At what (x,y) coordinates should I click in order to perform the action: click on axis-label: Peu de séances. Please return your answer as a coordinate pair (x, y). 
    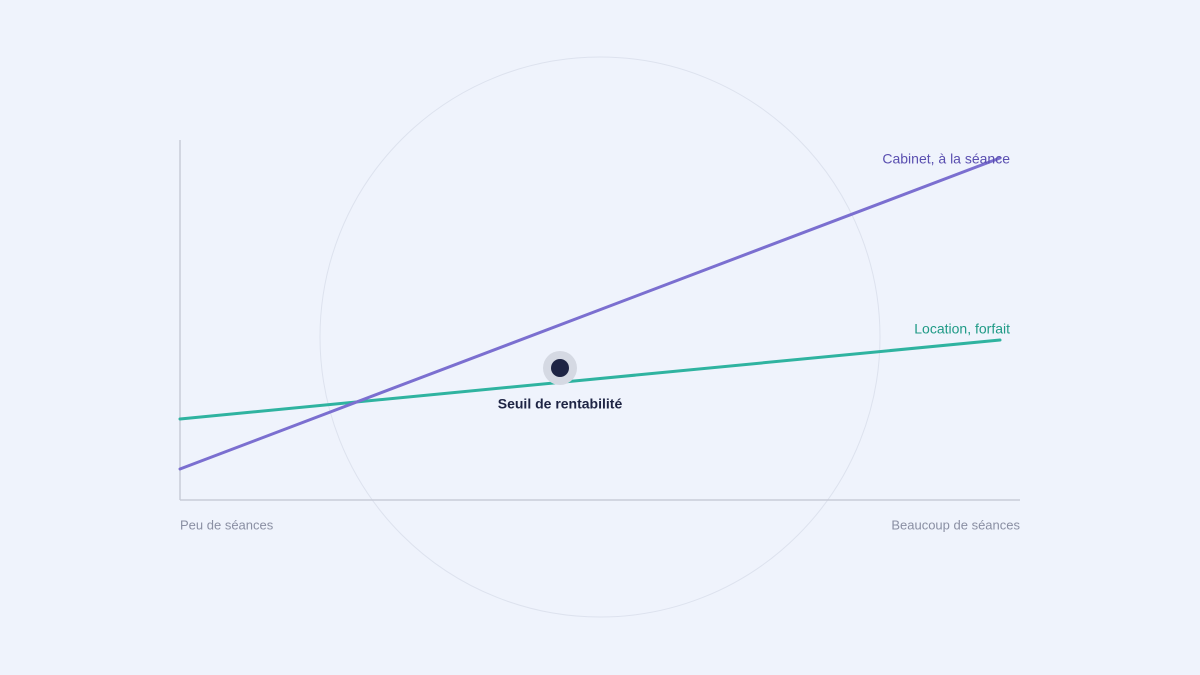
    Looking at the image, I should click on (227, 524).